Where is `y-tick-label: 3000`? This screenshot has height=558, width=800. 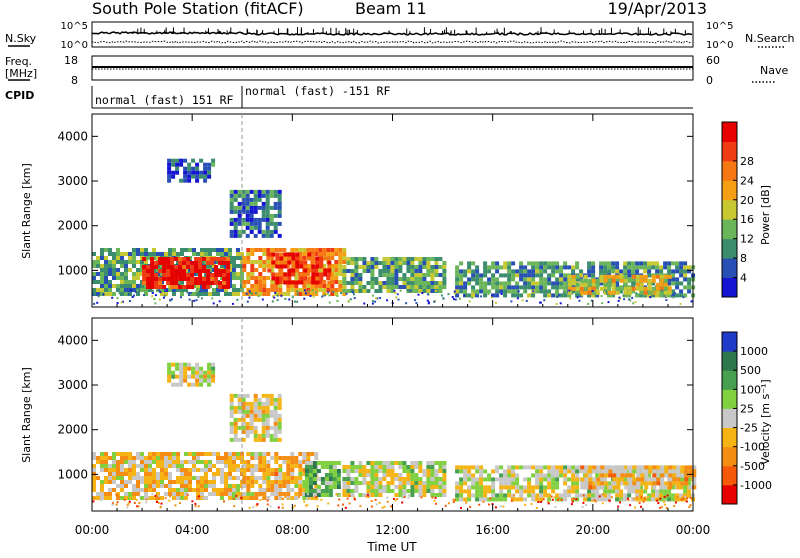 y-tick-label: 3000 is located at coordinates (72, 385).